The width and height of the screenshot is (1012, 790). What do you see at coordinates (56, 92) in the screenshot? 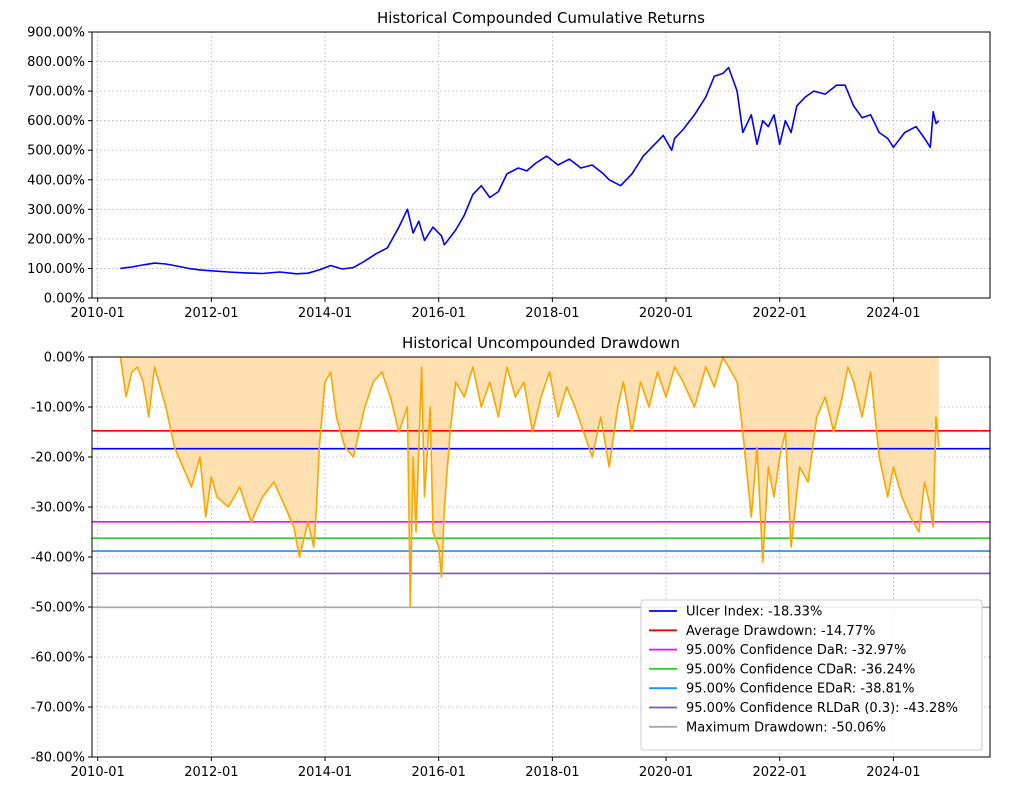
I see `y-tick-label: 700.00%` at bounding box center [56, 92].